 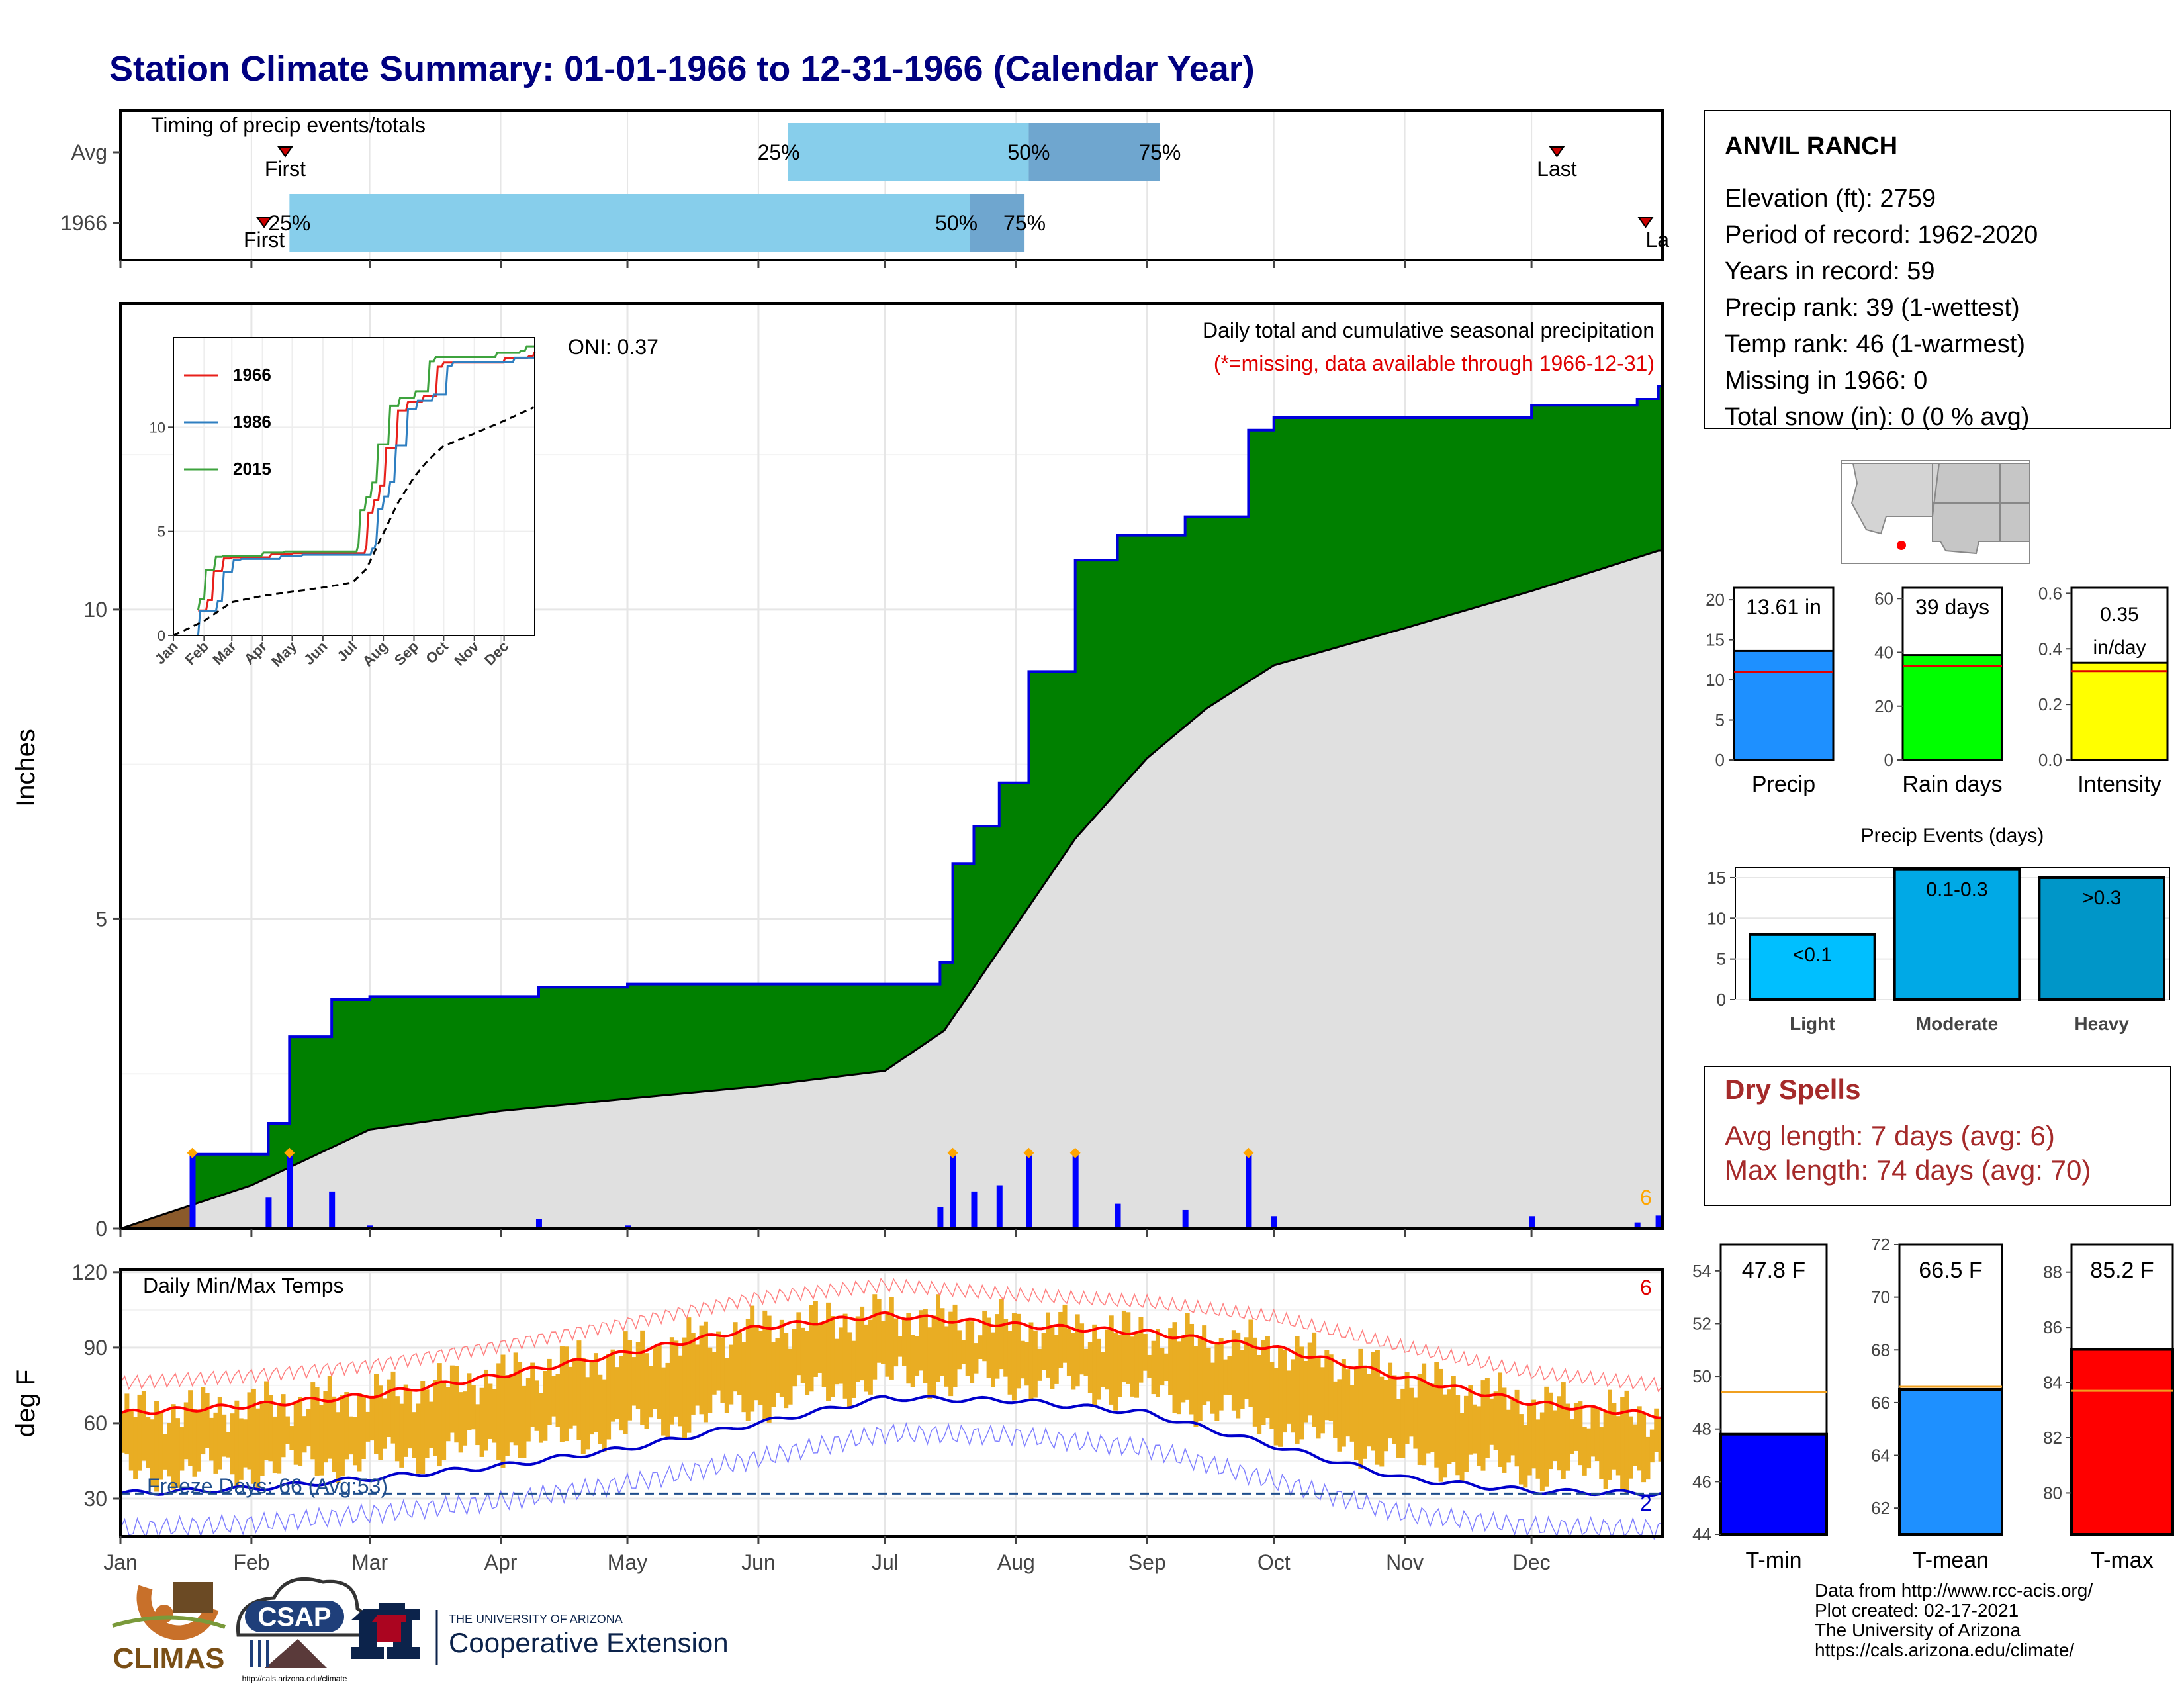 What do you see at coordinates (2101, 1023) in the screenshot?
I see `event-category-label: Heavy` at bounding box center [2101, 1023].